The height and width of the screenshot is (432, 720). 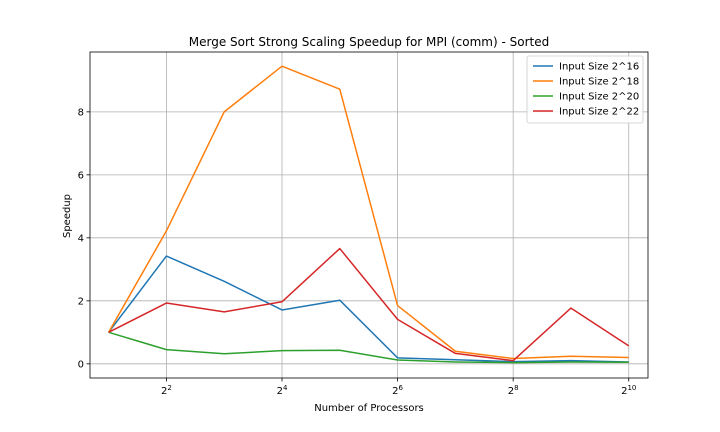 I want to click on x-tick-label: 28, so click(x=513, y=390).